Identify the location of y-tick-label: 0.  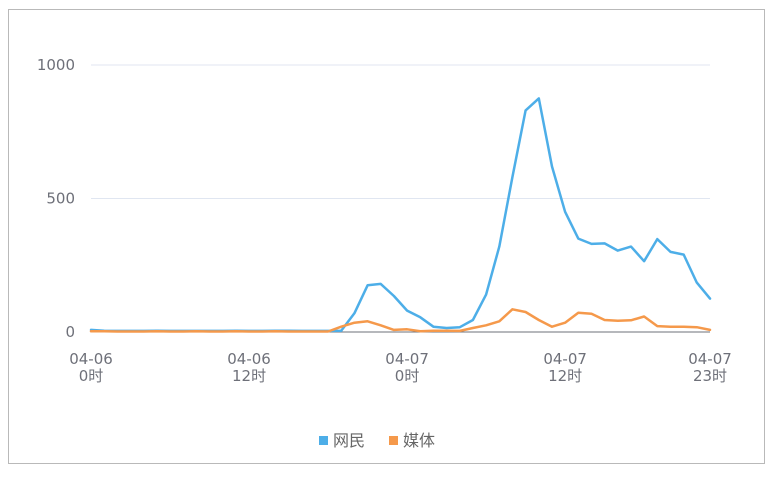
(70, 332).